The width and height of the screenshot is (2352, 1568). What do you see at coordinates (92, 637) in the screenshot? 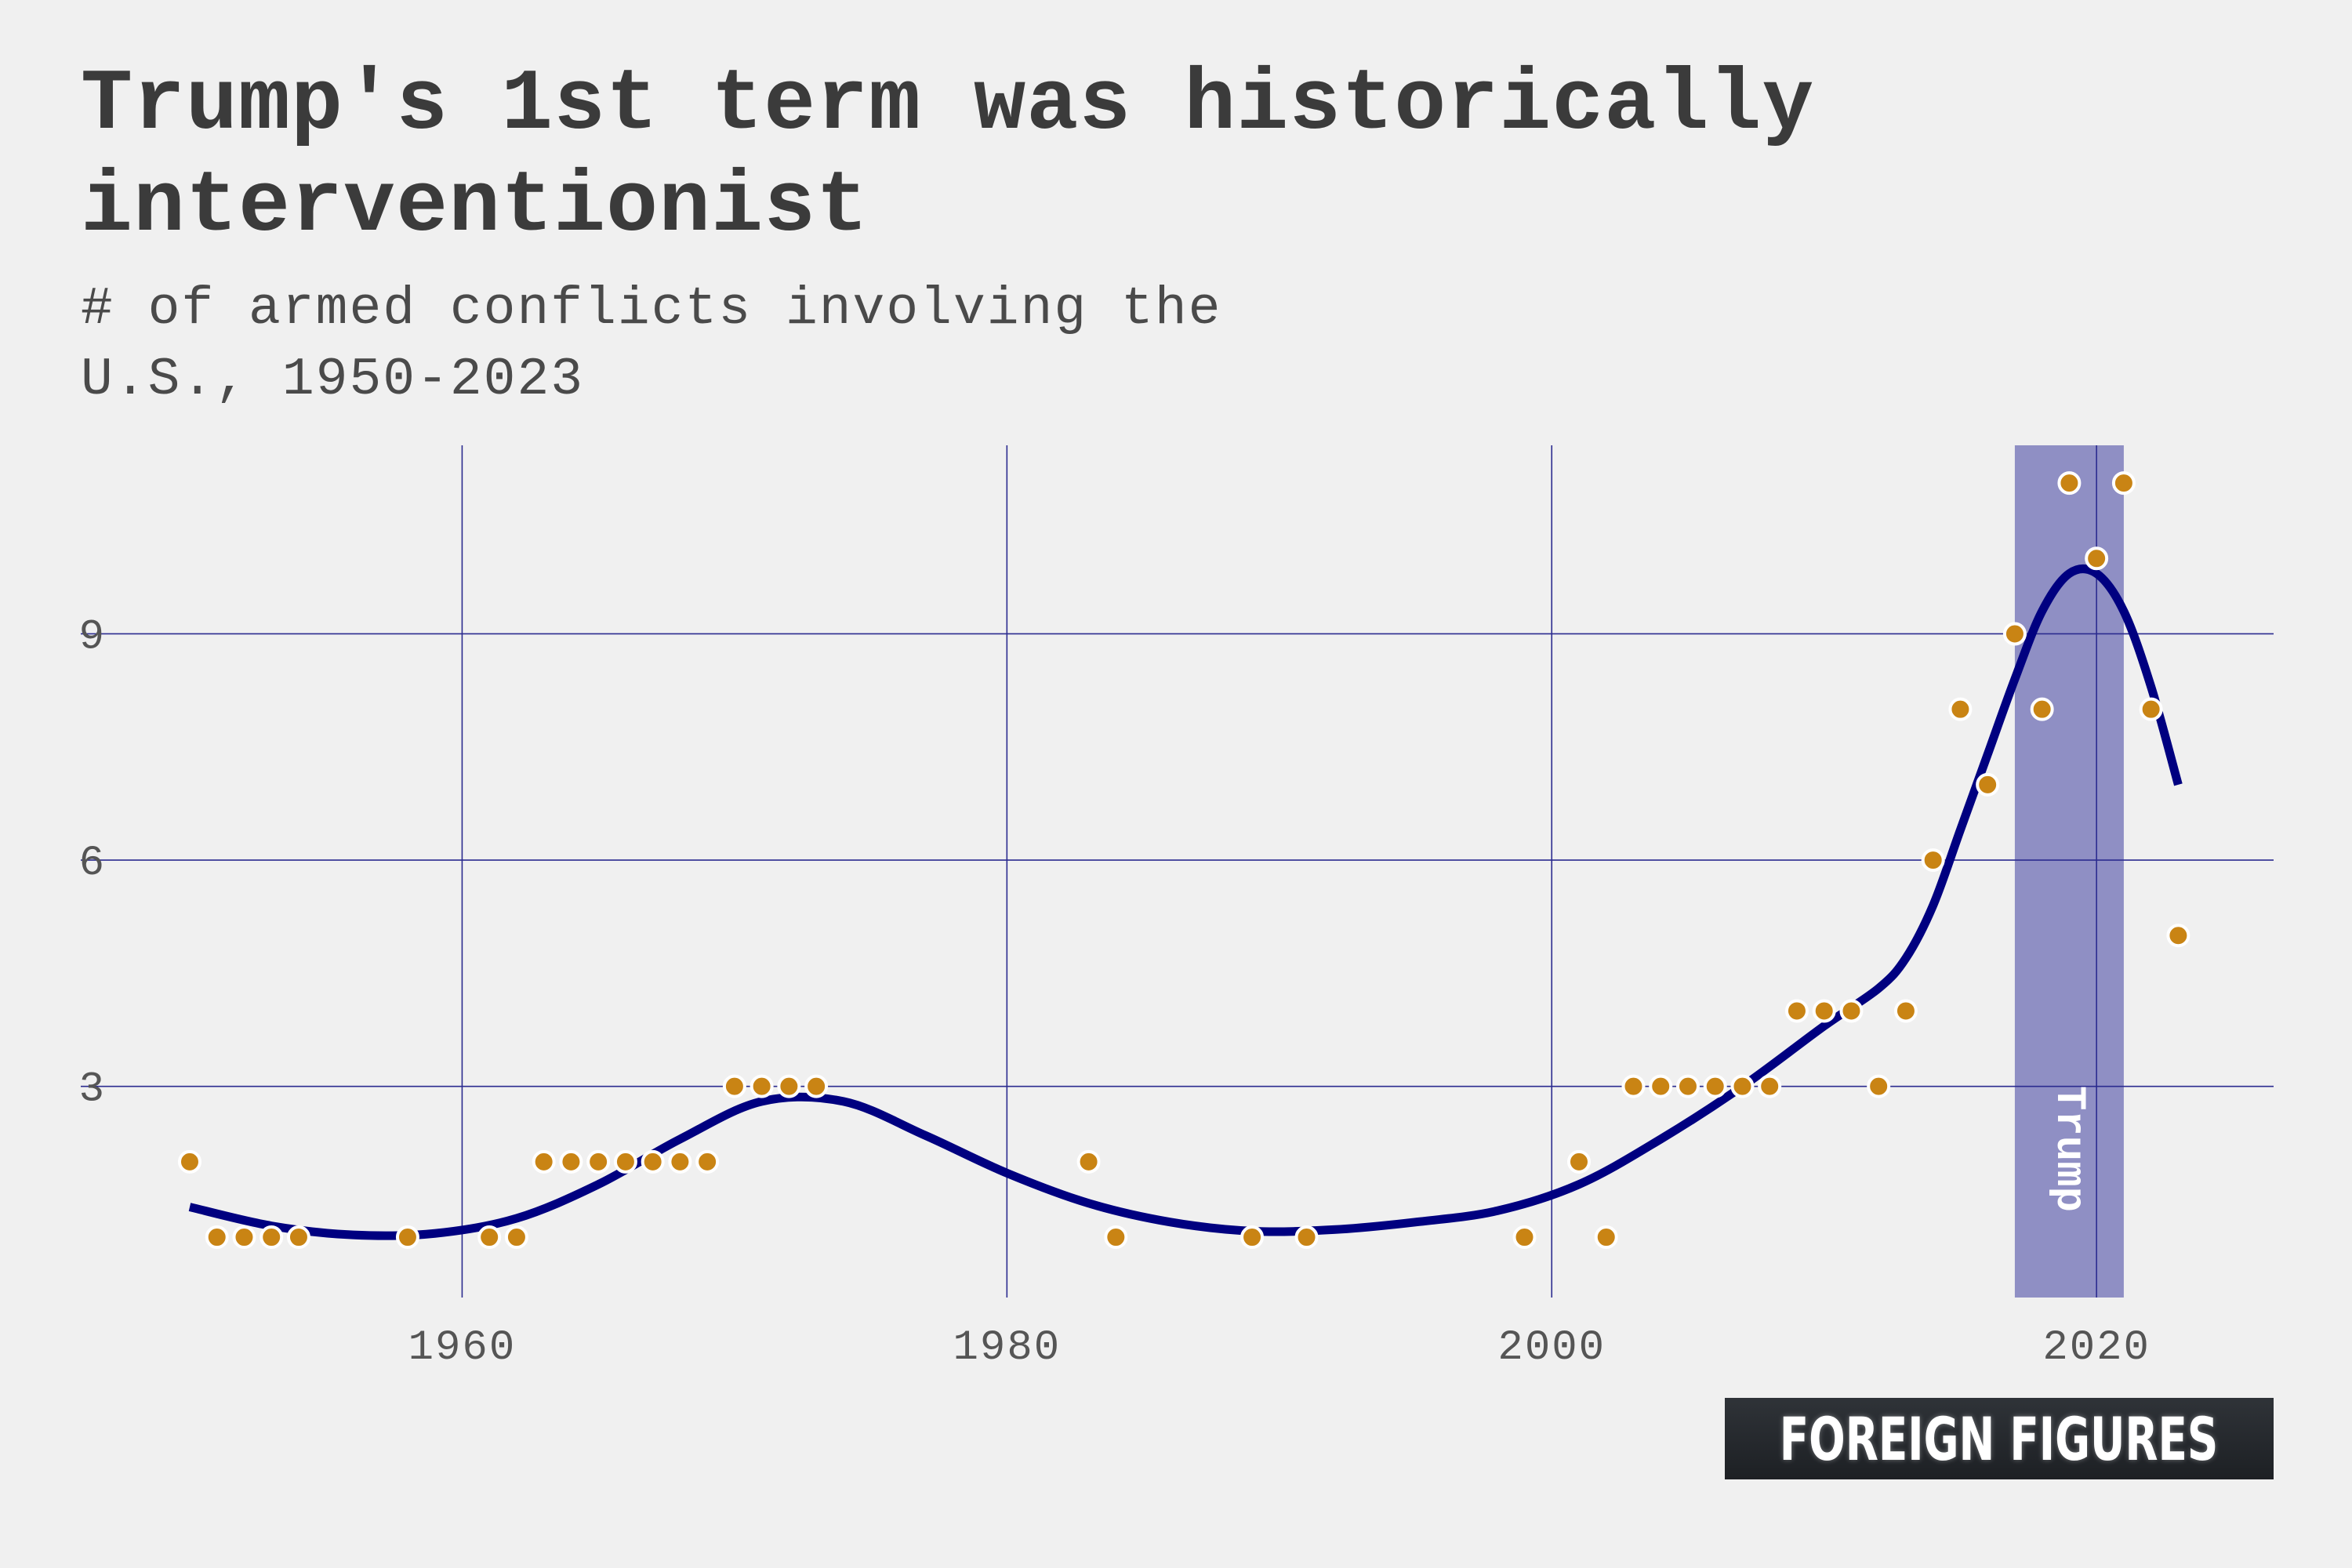
I see `y-tick-label: 9` at bounding box center [92, 637].